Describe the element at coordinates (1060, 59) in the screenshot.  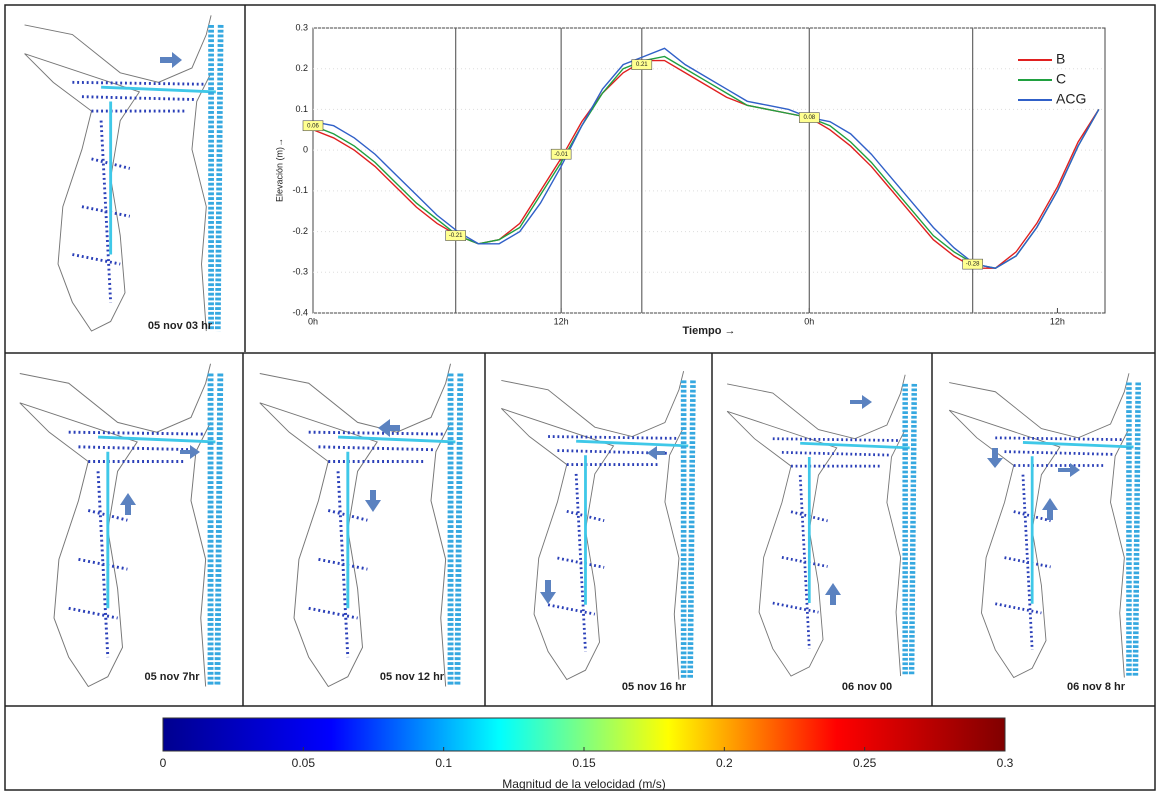
I see `legend-label: B` at that location.